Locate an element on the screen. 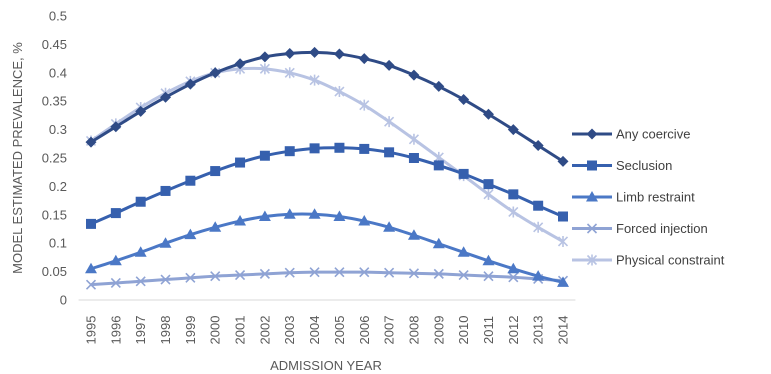  series-line is located at coordinates (327, 278).